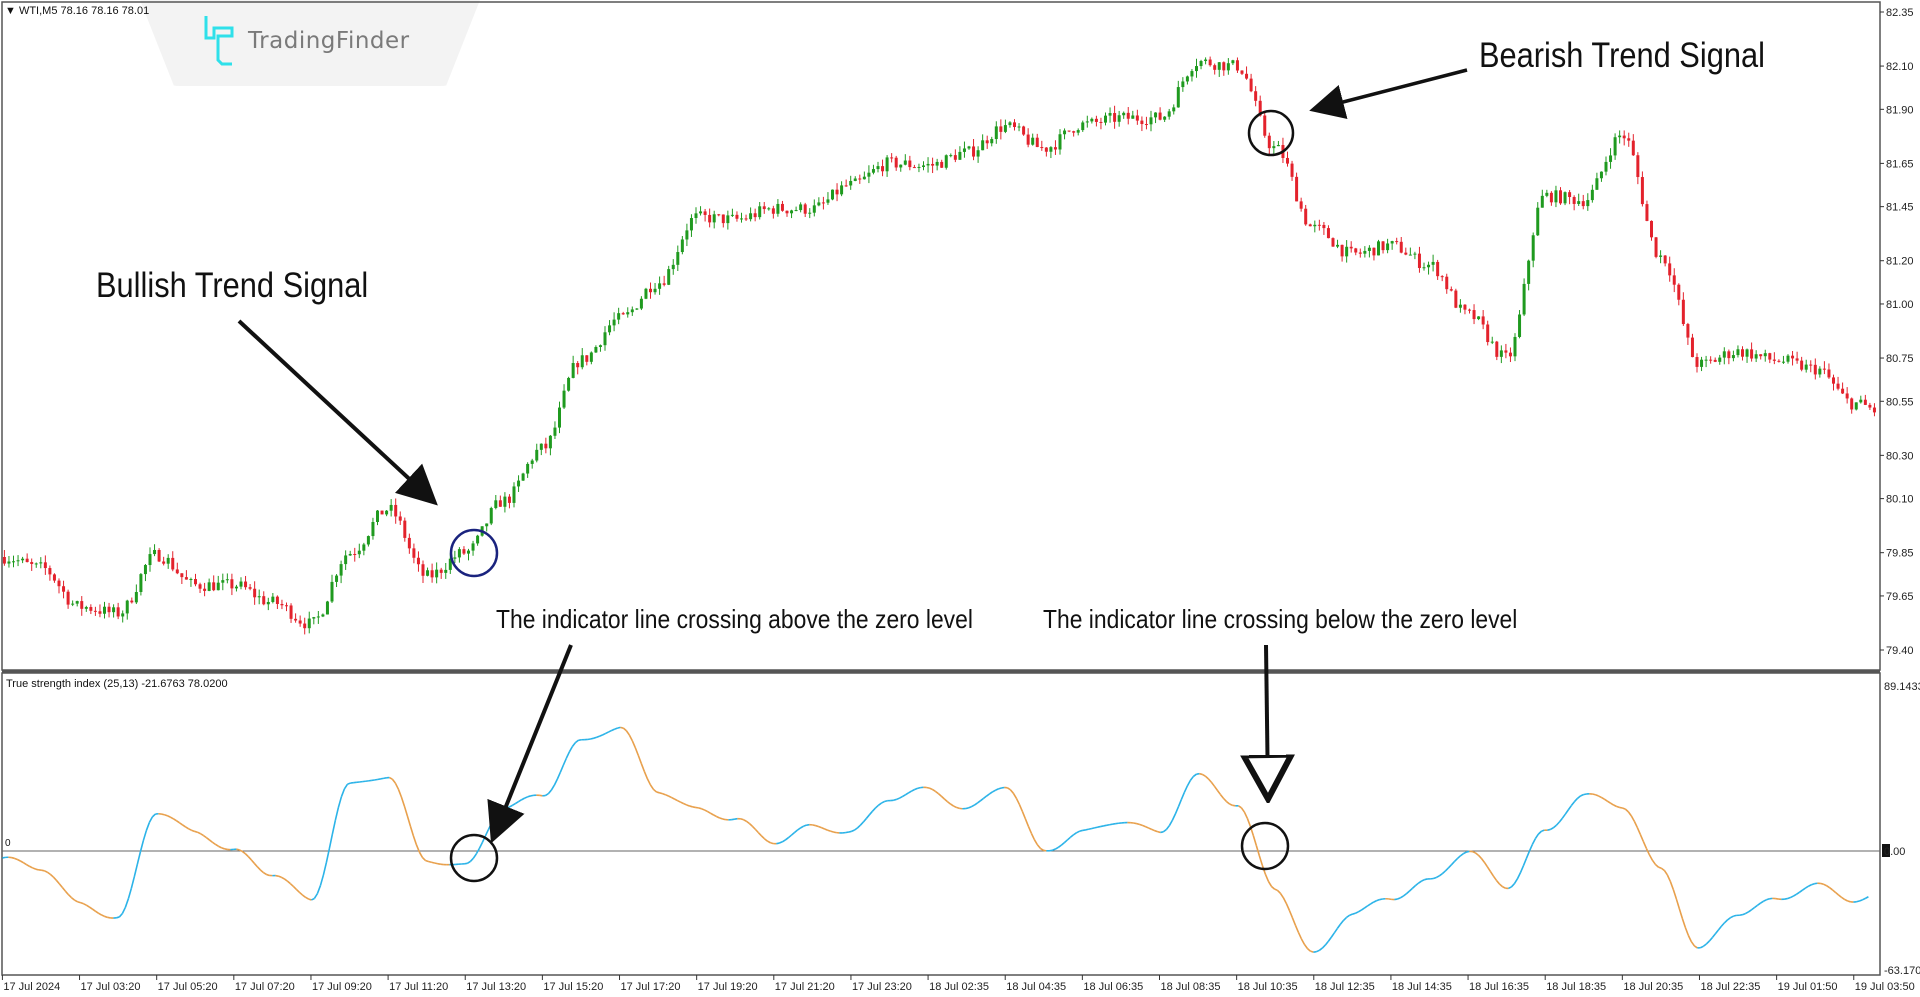 The width and height of the screenshot is (1920, 997). What do you see at coordinates (1271, 133) in the screenshot?
I see `bearish-signal-circle` at bounding box center [1271, 133].